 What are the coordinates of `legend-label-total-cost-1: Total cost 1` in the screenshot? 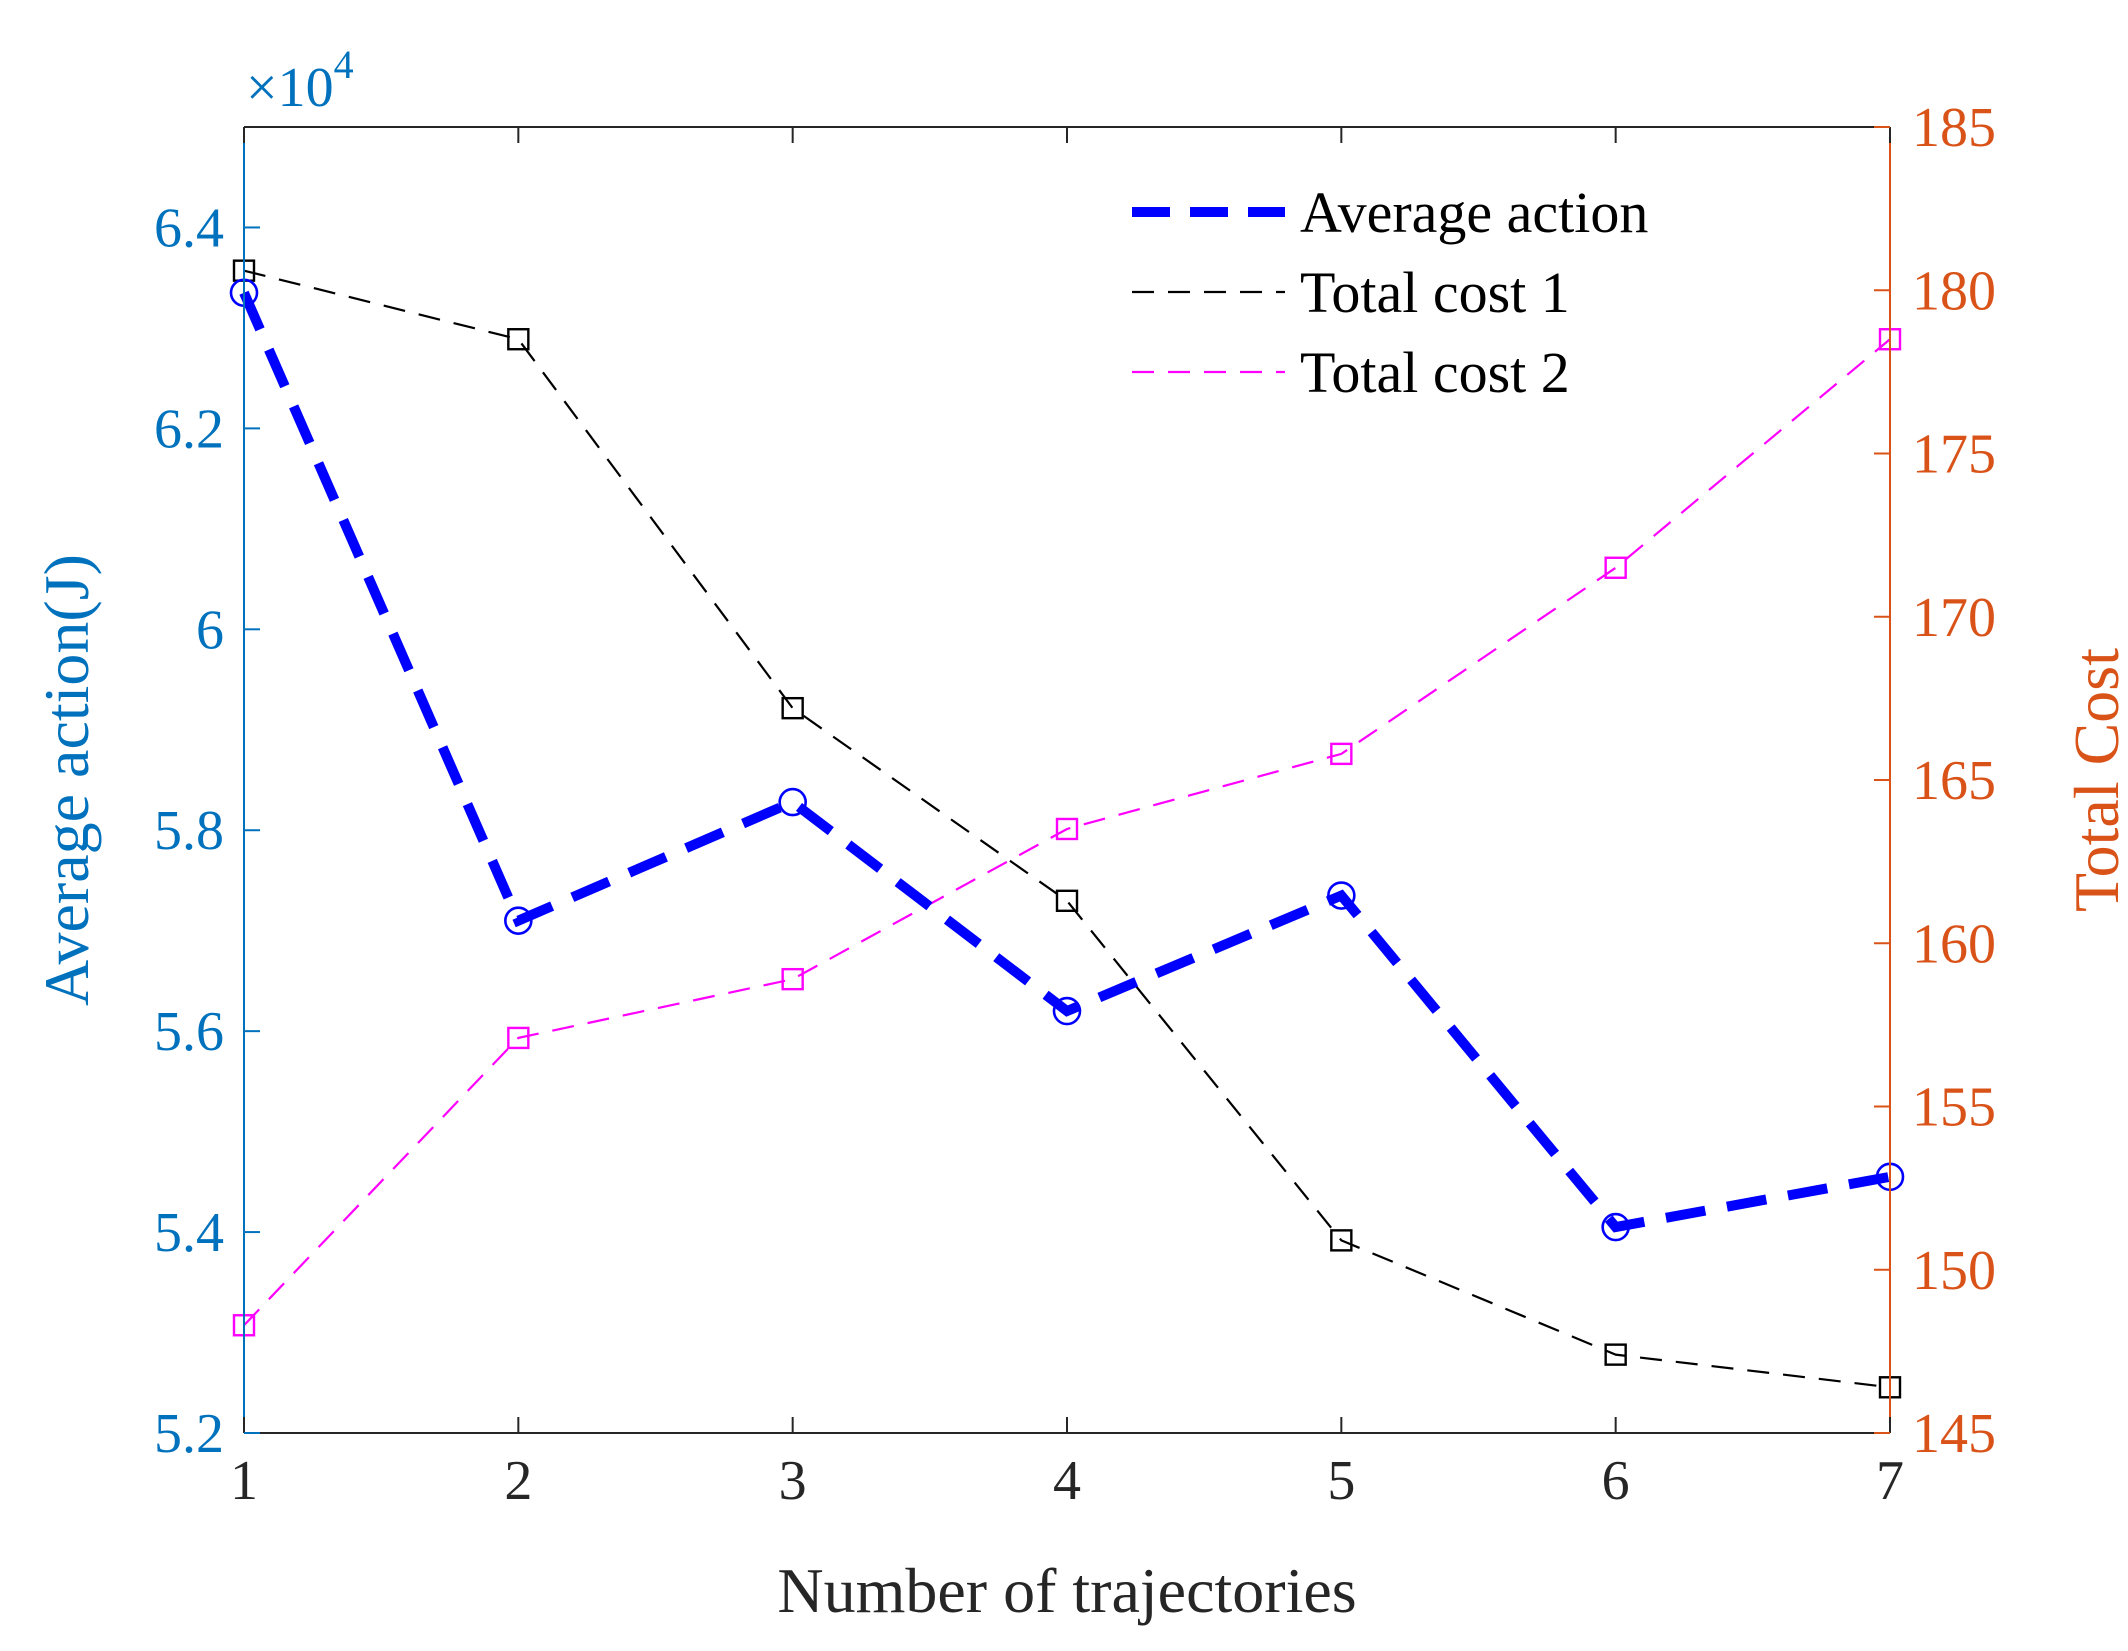 It's located at (1435, 292).